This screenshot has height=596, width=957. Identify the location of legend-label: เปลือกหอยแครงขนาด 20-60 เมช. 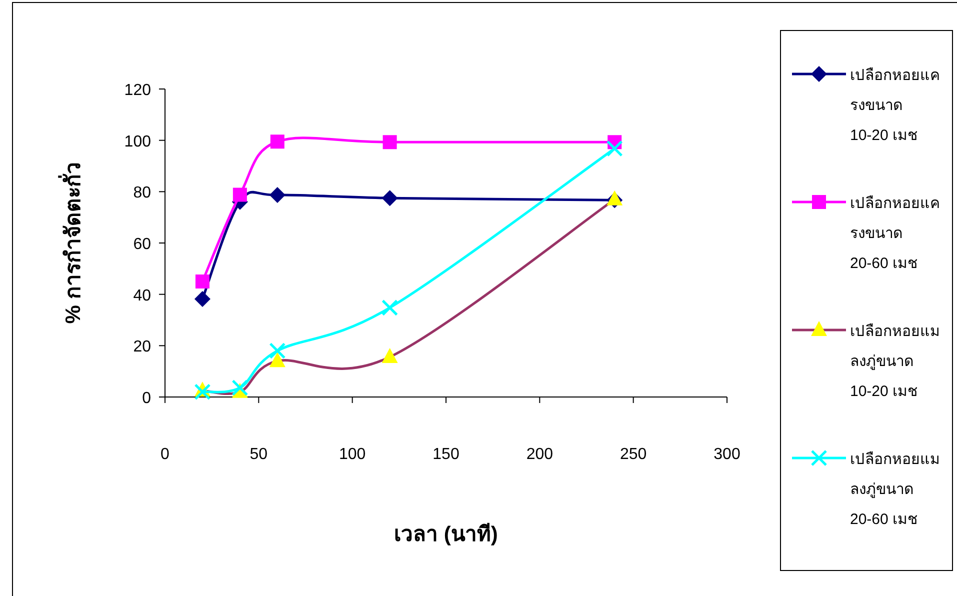
(895, 233).